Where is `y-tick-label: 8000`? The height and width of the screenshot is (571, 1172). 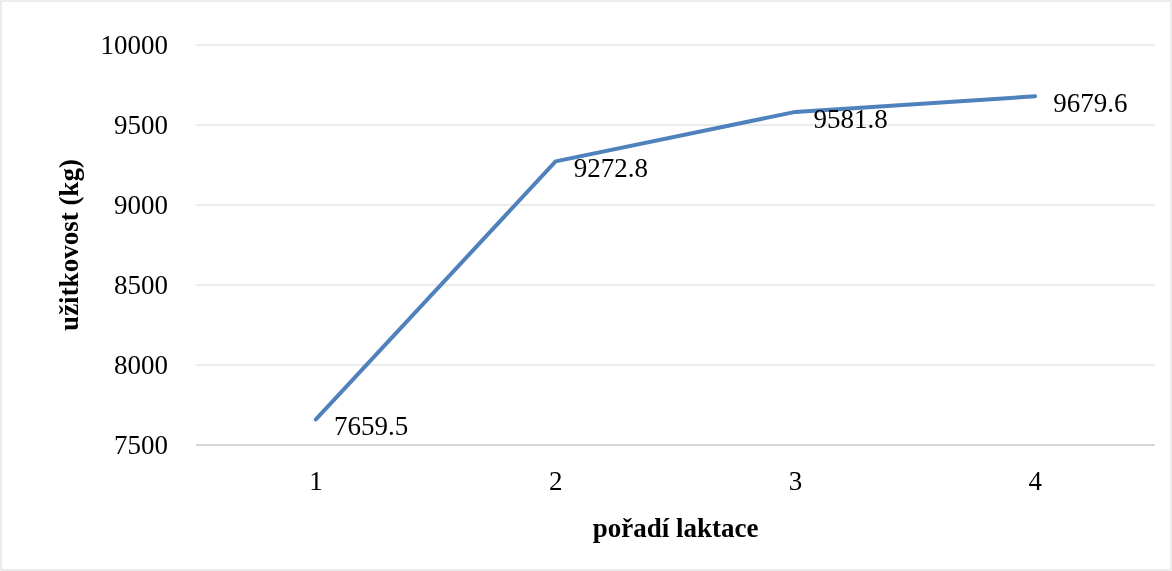
y-tick-label: 8000 is located at coordinates (141, 365).